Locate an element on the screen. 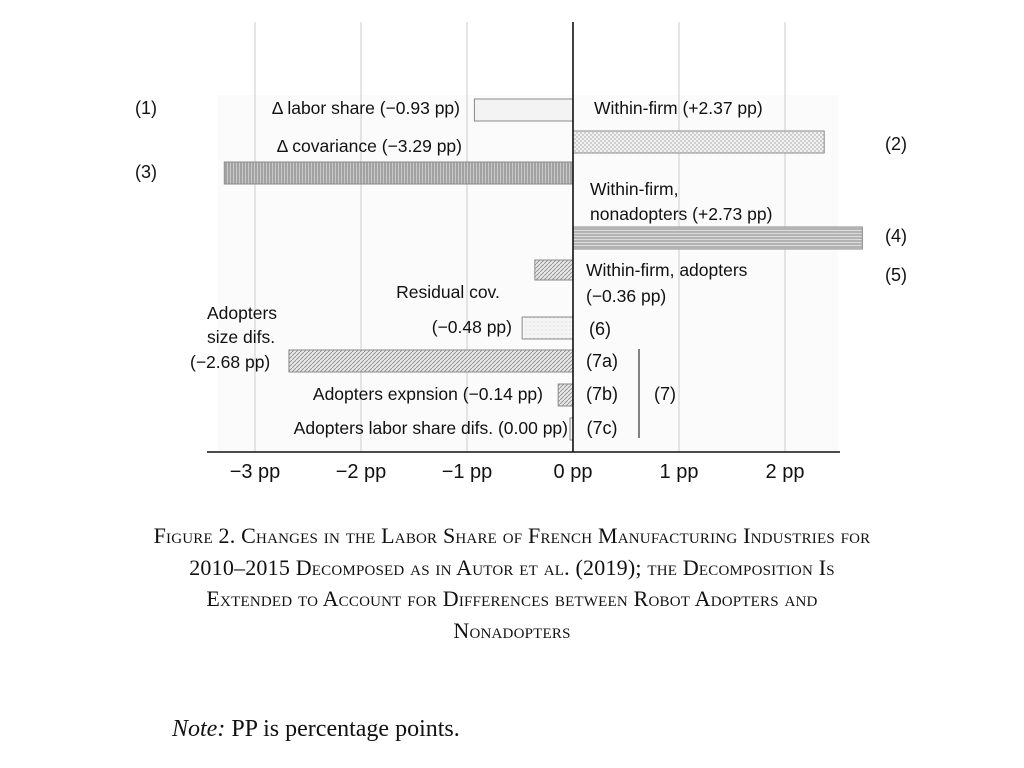 The height and width of the screenshot is (768, 1024). marker-4: (4) is located at coordinates (896, 236).